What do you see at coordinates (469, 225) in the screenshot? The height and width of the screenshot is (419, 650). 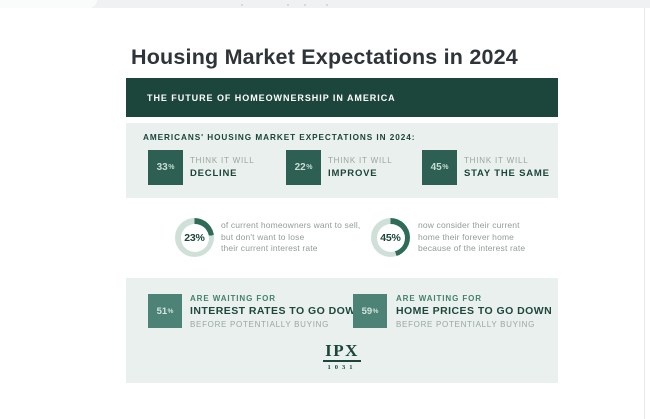 I see `caption-line: now consider their current` at bounding box center [469, 225].